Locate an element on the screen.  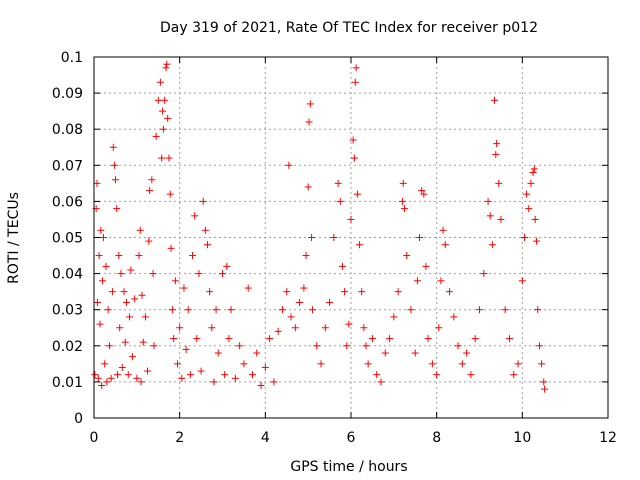
x-tick-label: 0 is located at coordinates (94, 438).